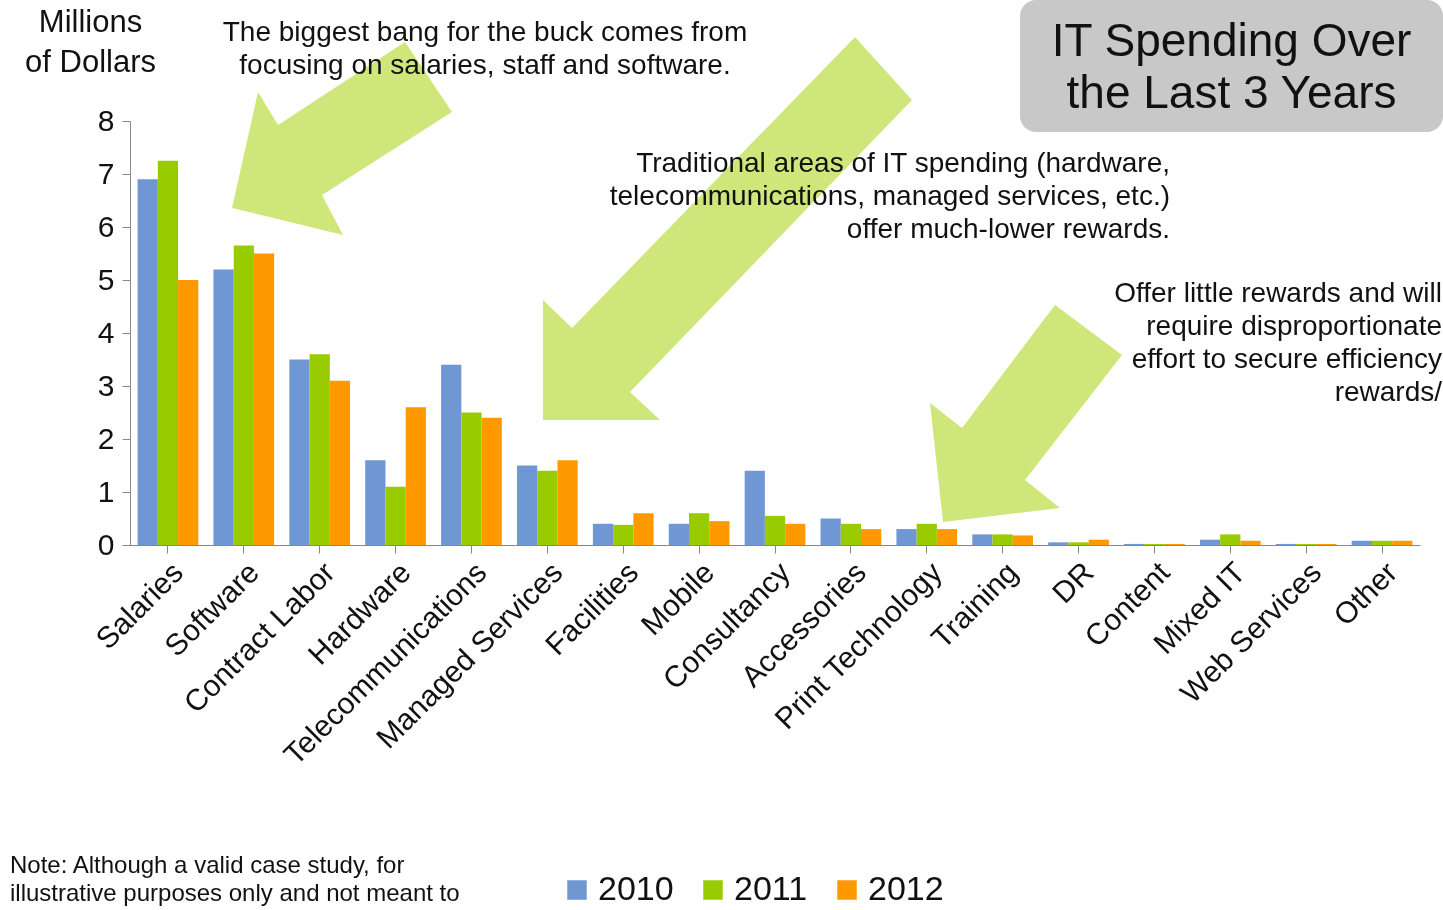  What do you see at coordinates (106, 544) in the screenshot?
I see `y-tick-label: 0` at bounding box center [106, 544].